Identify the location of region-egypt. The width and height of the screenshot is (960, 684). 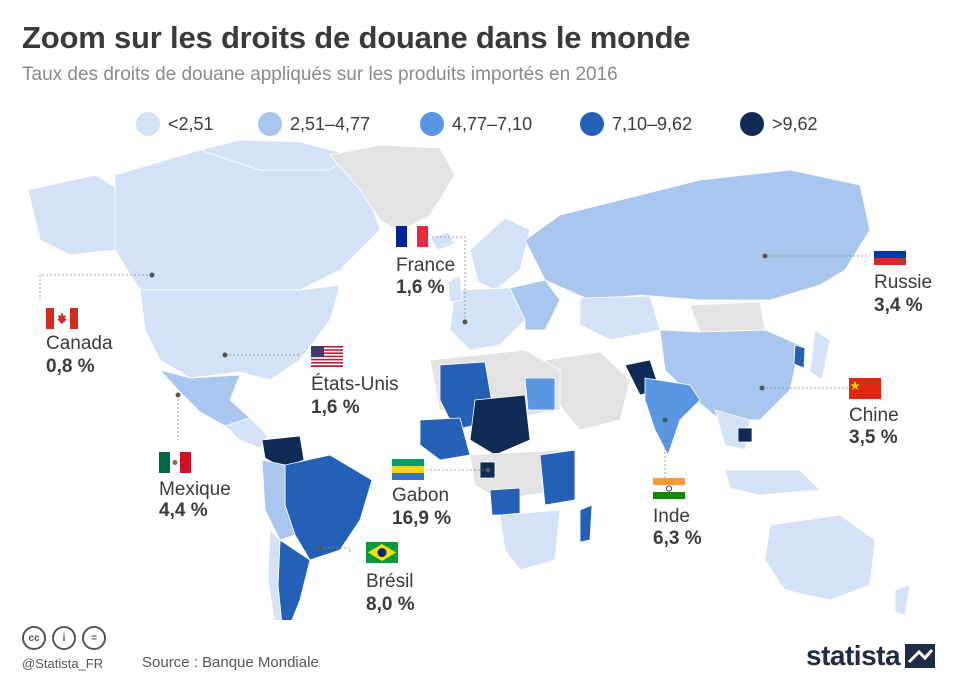
(540, 394).